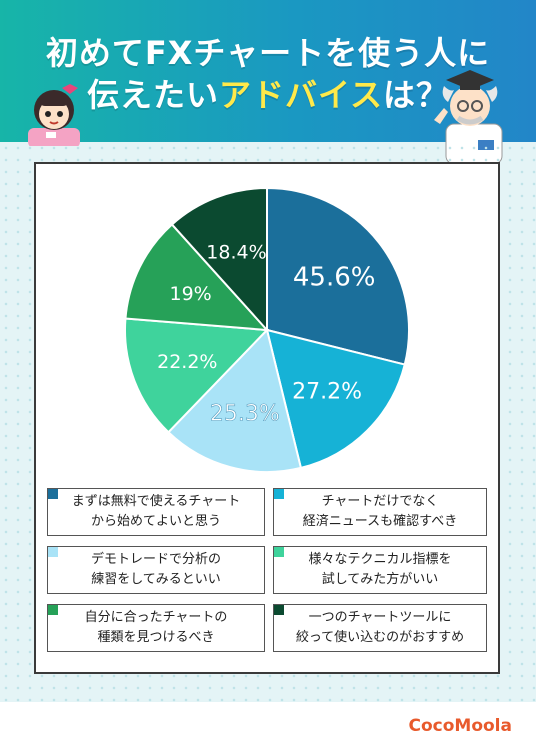 The height and width of the screenshot is (750, 536). I want to click on title-line-1: 初めてFXチャートを使う人に, so click(268, 53).